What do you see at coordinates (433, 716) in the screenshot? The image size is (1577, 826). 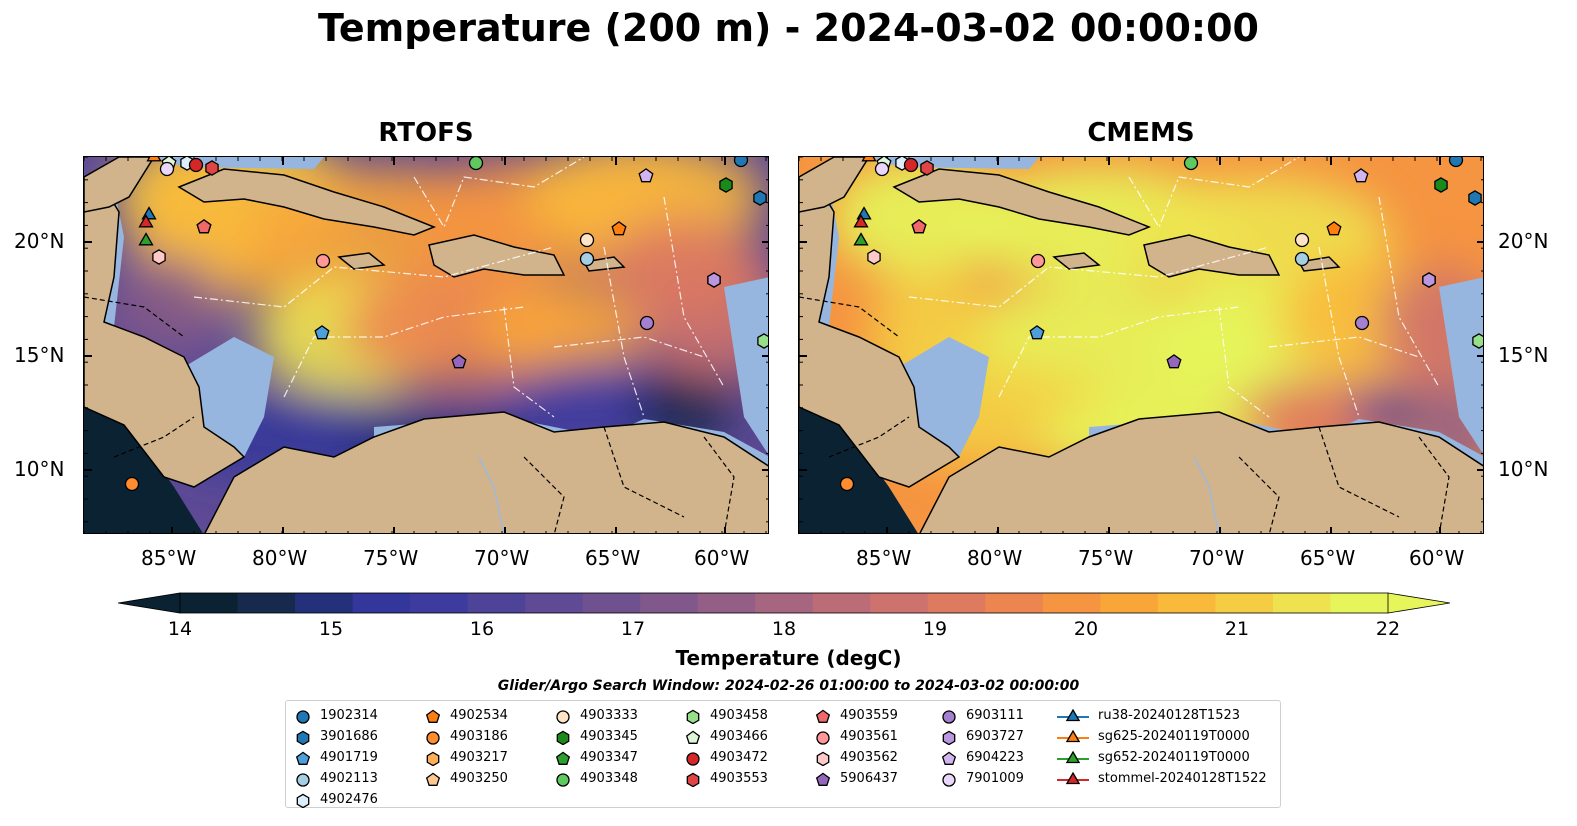 I see `pentagon-marker` at bounding box center [433, 716].